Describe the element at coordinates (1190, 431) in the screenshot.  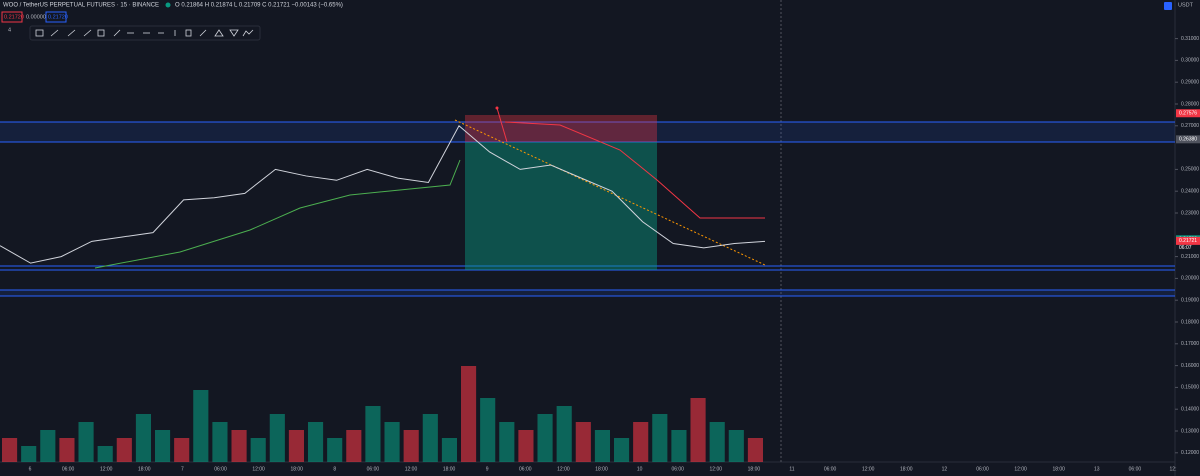
I see `price-tick-label: 0.13000` at that location.